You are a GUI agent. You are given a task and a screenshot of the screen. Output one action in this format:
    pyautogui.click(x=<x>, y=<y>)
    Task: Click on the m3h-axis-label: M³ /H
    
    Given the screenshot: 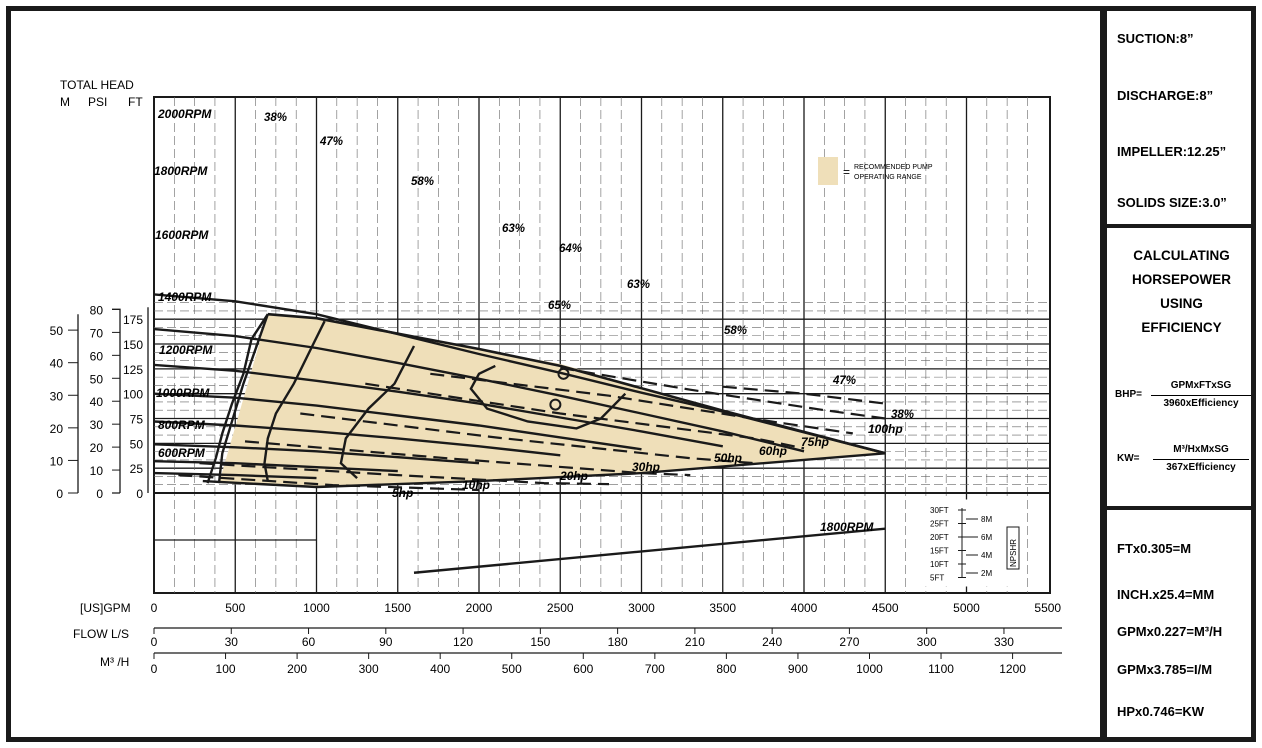 What is the action you would take?
    pyautogui.click(x=114, y=662)
    